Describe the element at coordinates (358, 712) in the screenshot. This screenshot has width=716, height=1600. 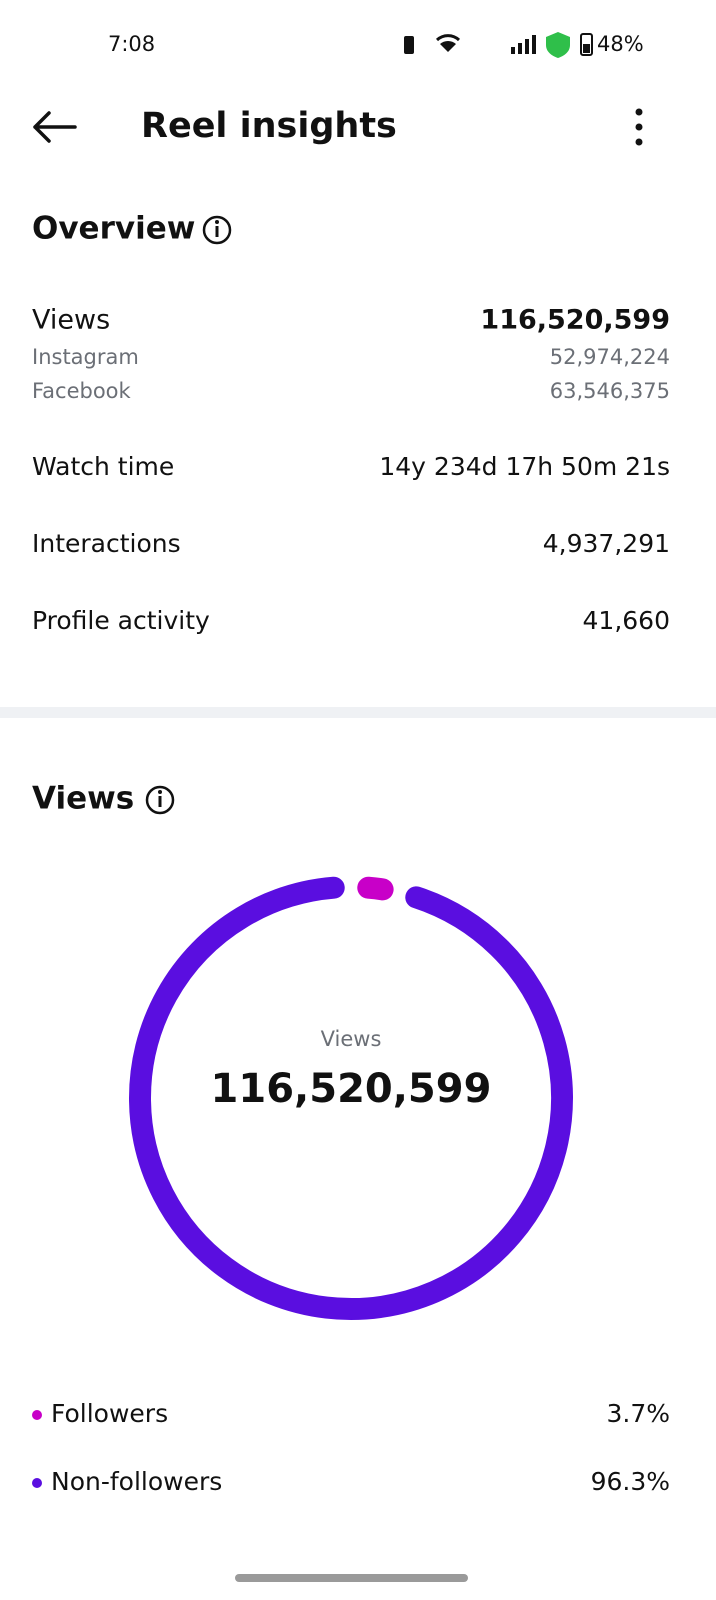
I see `divider` at that location.